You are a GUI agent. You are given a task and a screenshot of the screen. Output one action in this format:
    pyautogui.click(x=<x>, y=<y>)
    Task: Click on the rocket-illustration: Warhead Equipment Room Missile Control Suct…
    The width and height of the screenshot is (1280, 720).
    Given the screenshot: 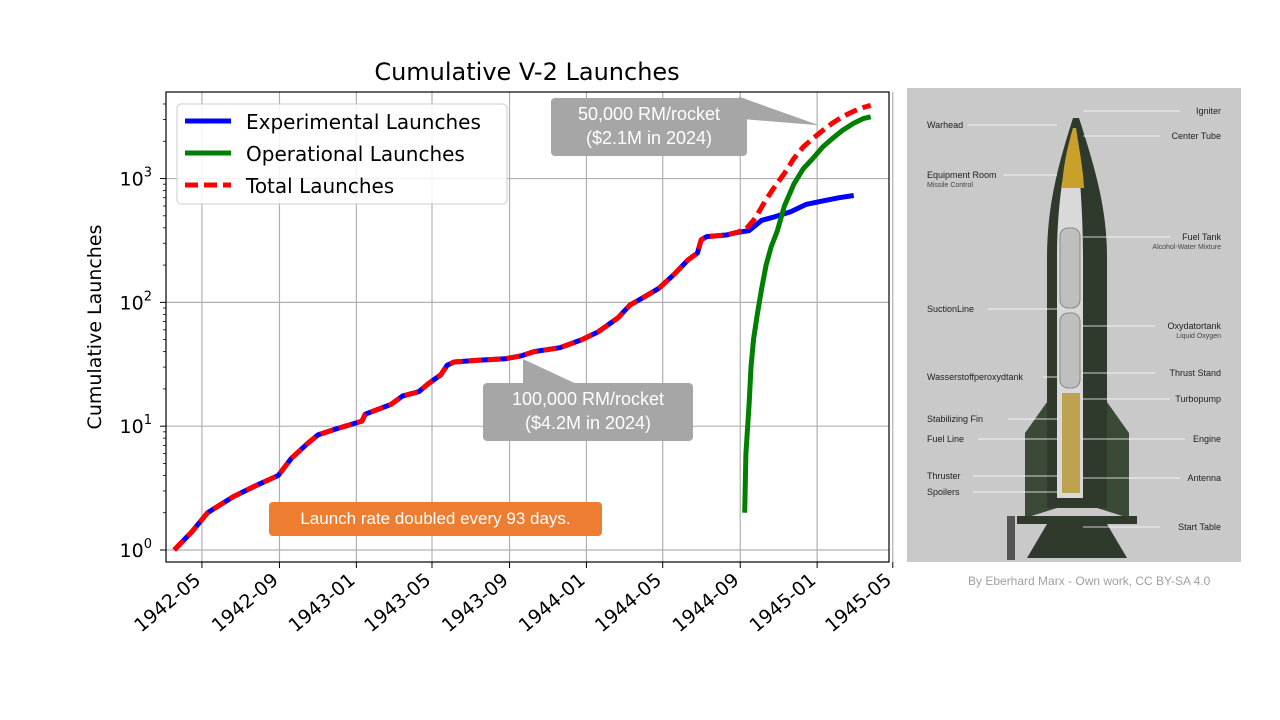 What is the action you would take?
    pyautogui.click(x=1074, y=333)
    